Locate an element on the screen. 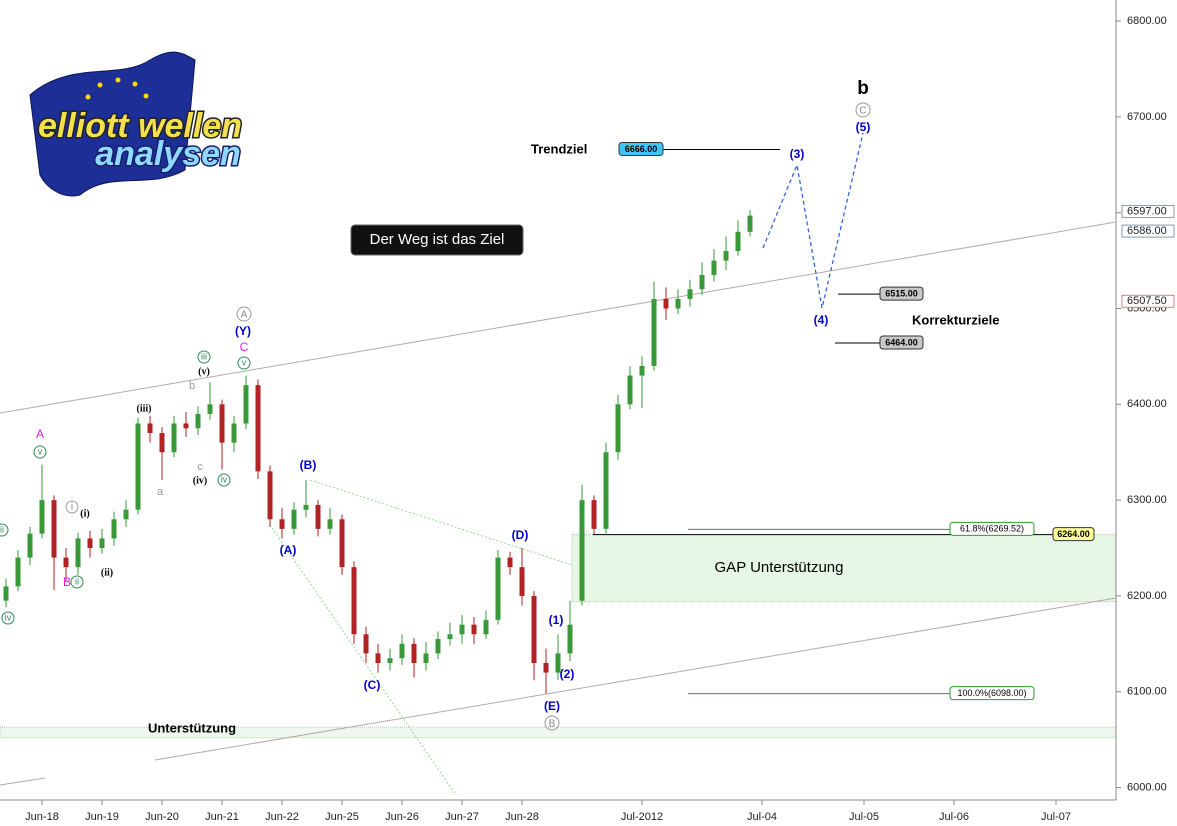  annotation: (C) is located at coordinates (372, 685).